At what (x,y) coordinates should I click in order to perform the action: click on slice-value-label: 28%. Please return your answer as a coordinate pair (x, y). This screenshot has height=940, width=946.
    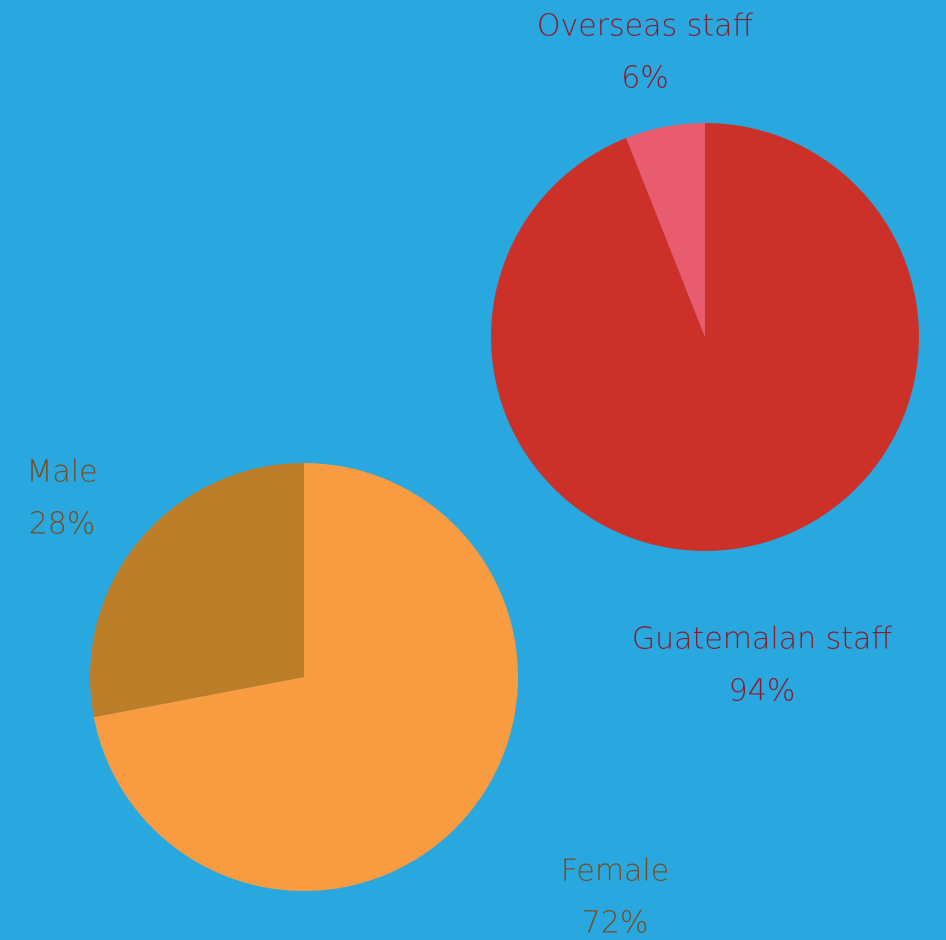
    Looking at the image, I should click on (62, 524).